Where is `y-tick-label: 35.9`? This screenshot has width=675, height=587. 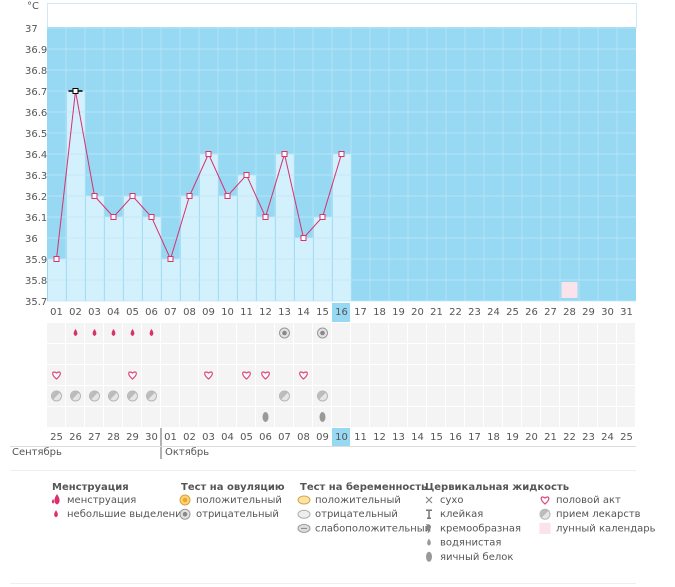 y-tick-label: 35.9 is located at coordinates (36, 260).